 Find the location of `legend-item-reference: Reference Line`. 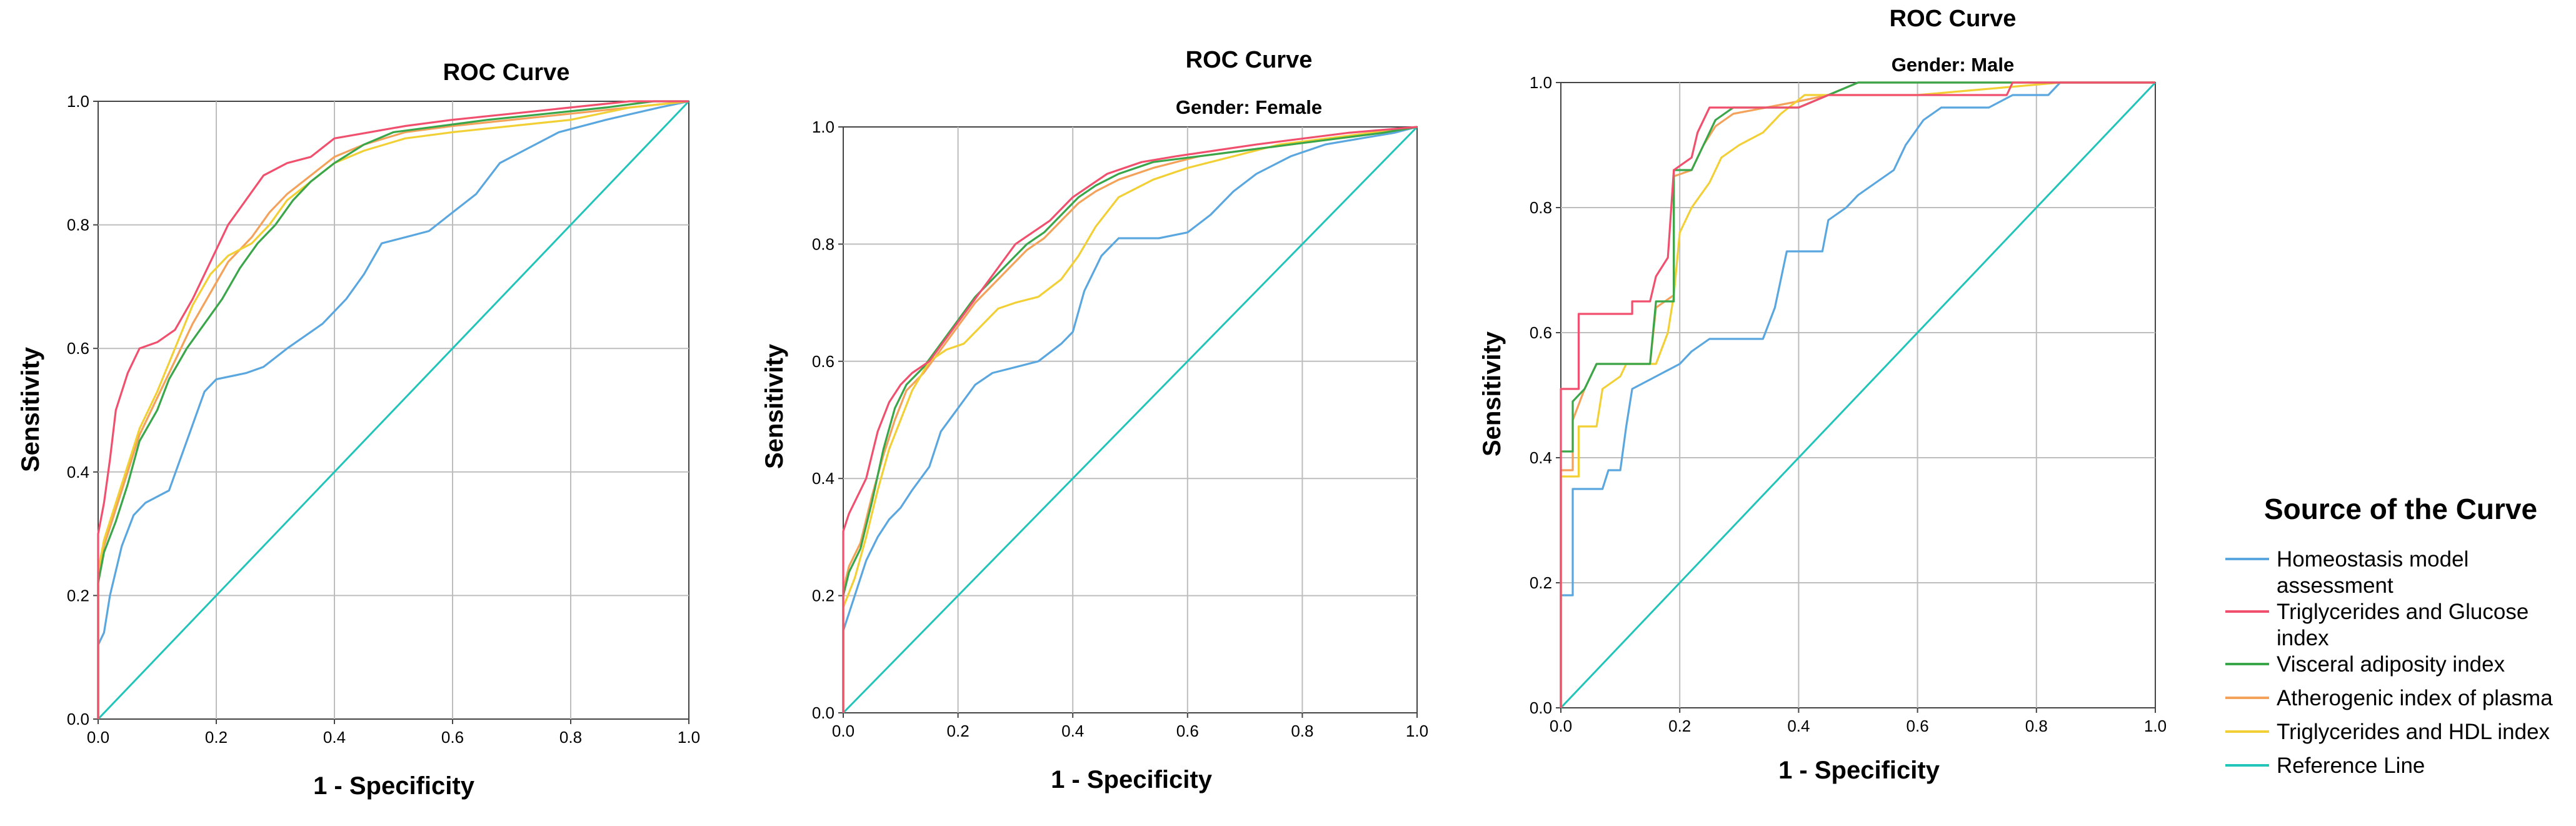

legend-item-reference: Reference Line is located at coordinates (2325, 765).